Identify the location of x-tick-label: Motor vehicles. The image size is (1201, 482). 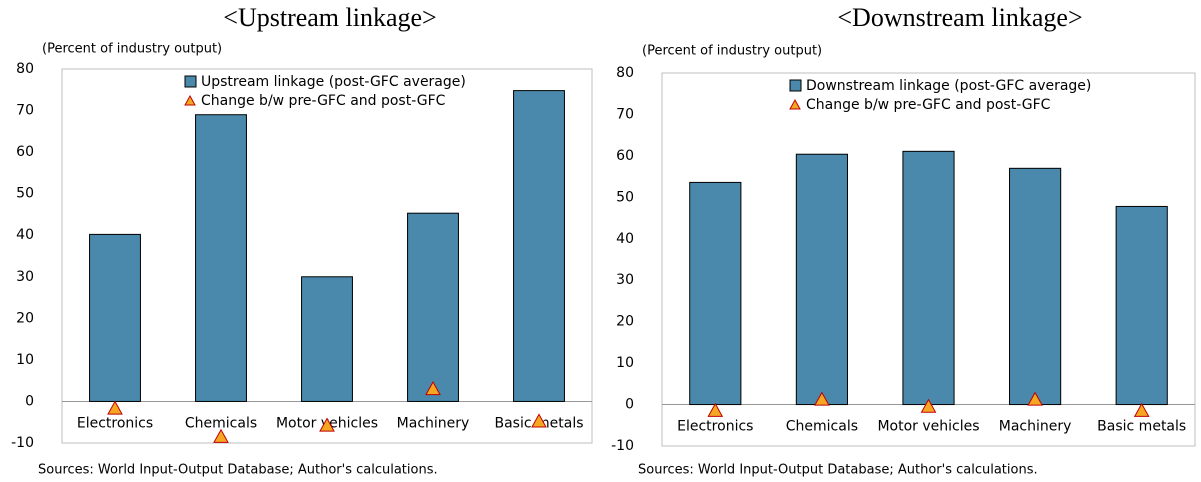
(928, 427).